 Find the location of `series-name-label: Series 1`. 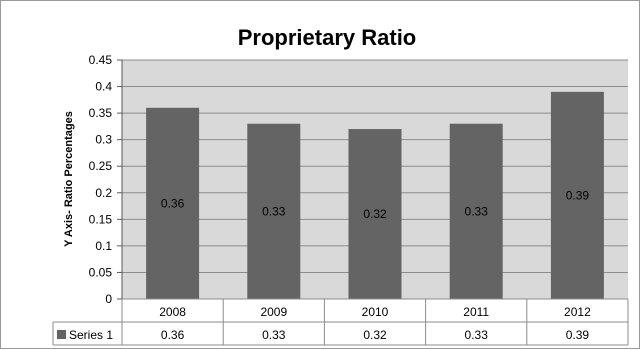

series-name-label: Series 1 is located at coordinates (91, 335).